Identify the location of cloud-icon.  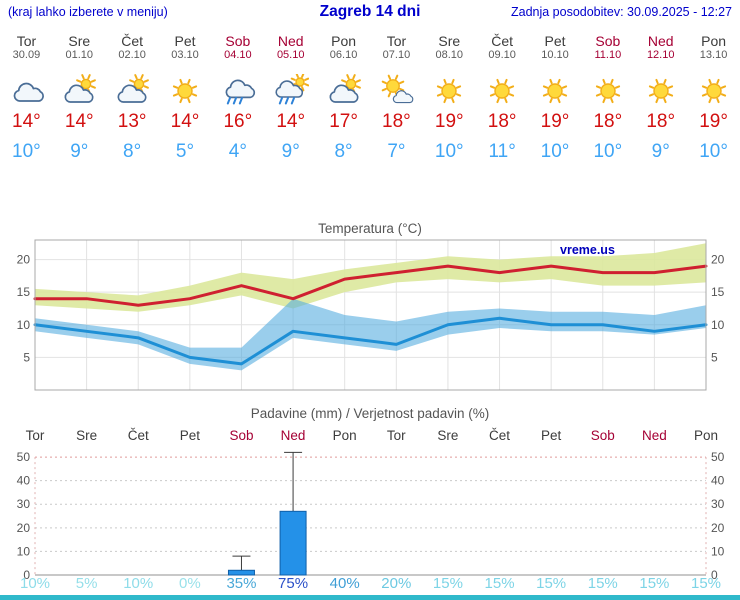
(26, 90).